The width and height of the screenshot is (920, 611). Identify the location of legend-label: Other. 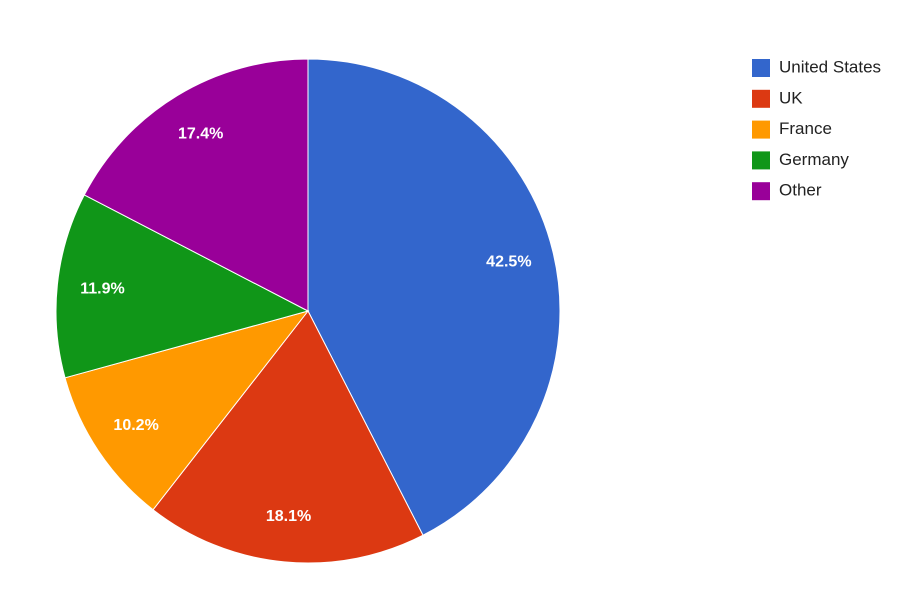
(800, 190).